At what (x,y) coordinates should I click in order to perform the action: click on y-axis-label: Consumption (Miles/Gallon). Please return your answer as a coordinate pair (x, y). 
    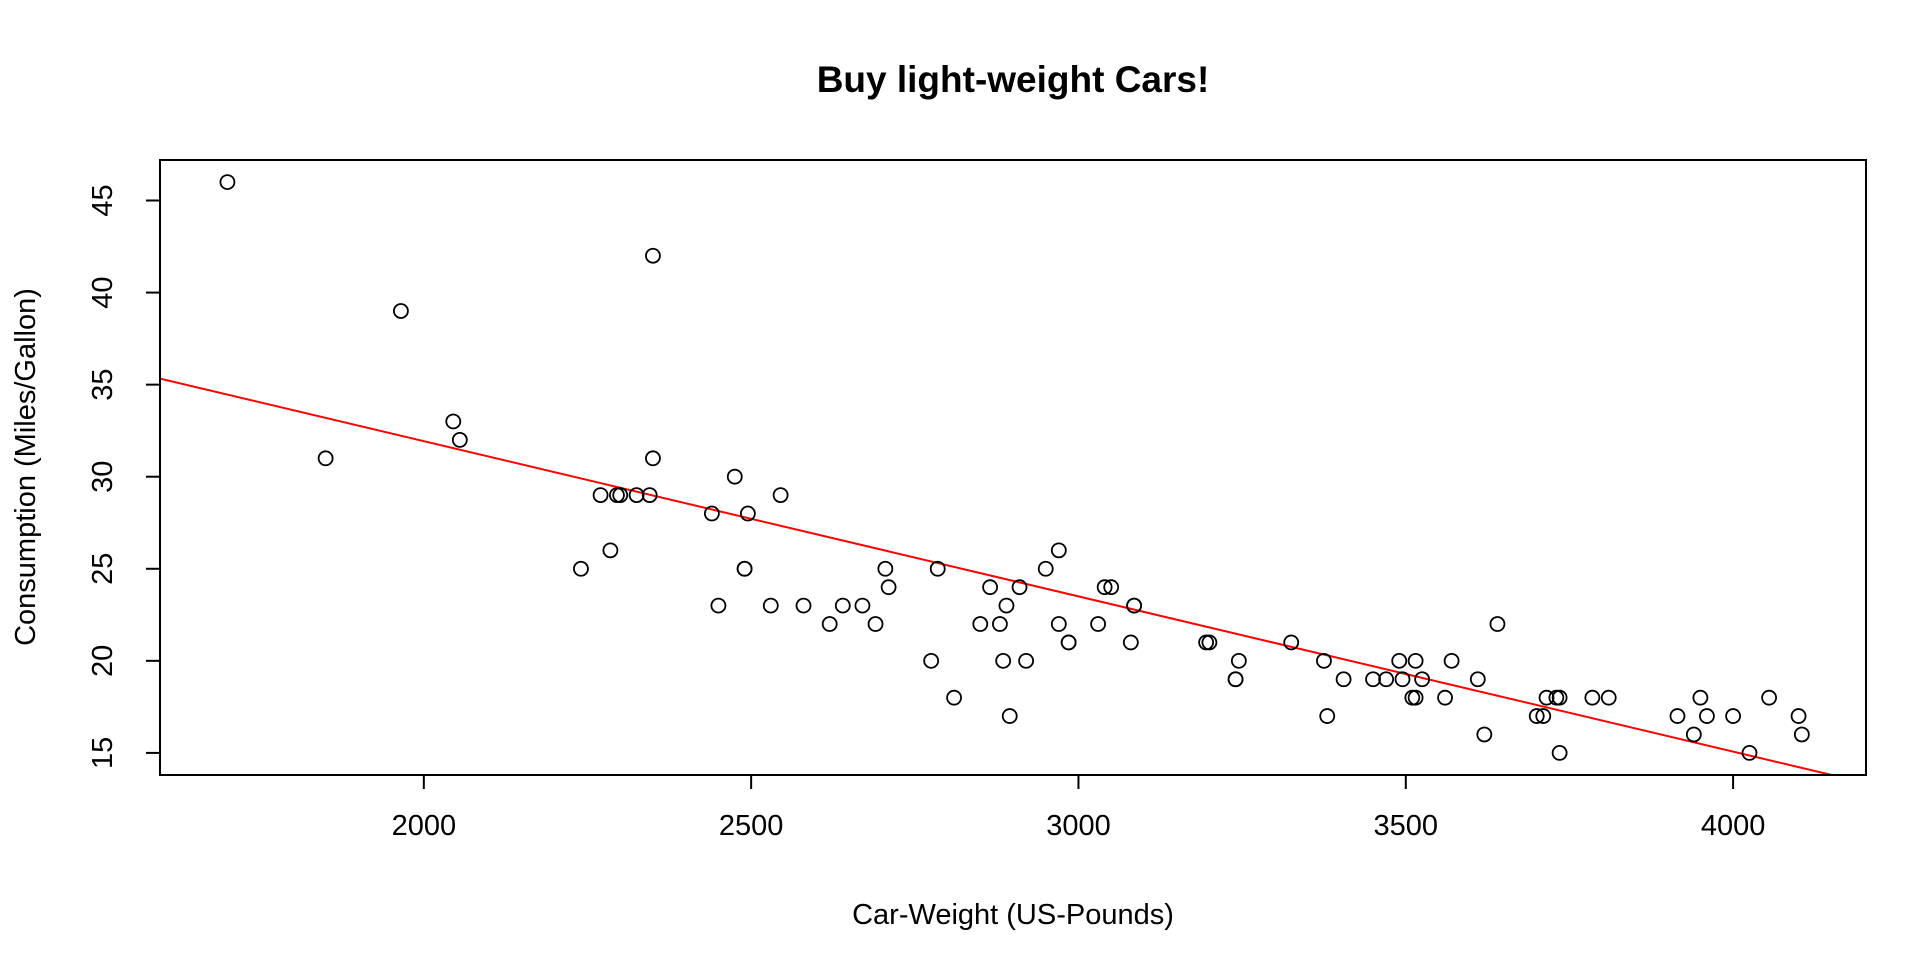
    Looking at the image, I should click on (26, 467).